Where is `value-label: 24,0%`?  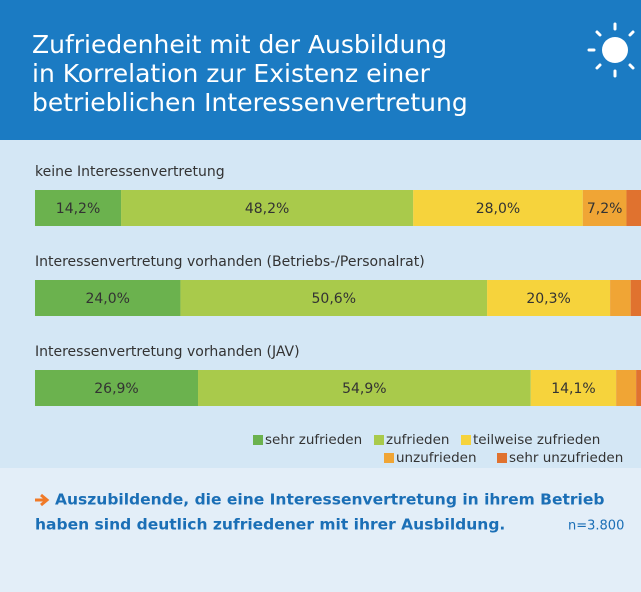 value-label: 24,0% is located at coordinates (107, 299).